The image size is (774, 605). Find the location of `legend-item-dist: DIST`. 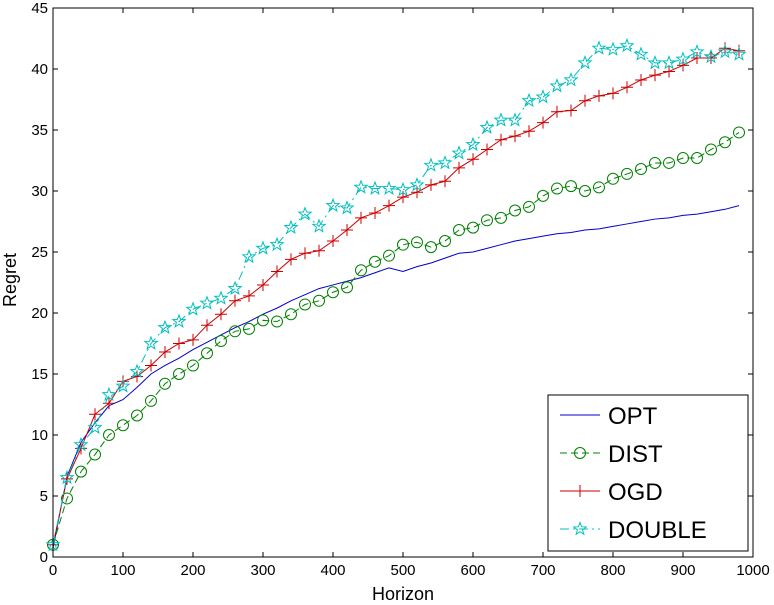

legend-item-dist: DIST is located at coordinates (611, 454).